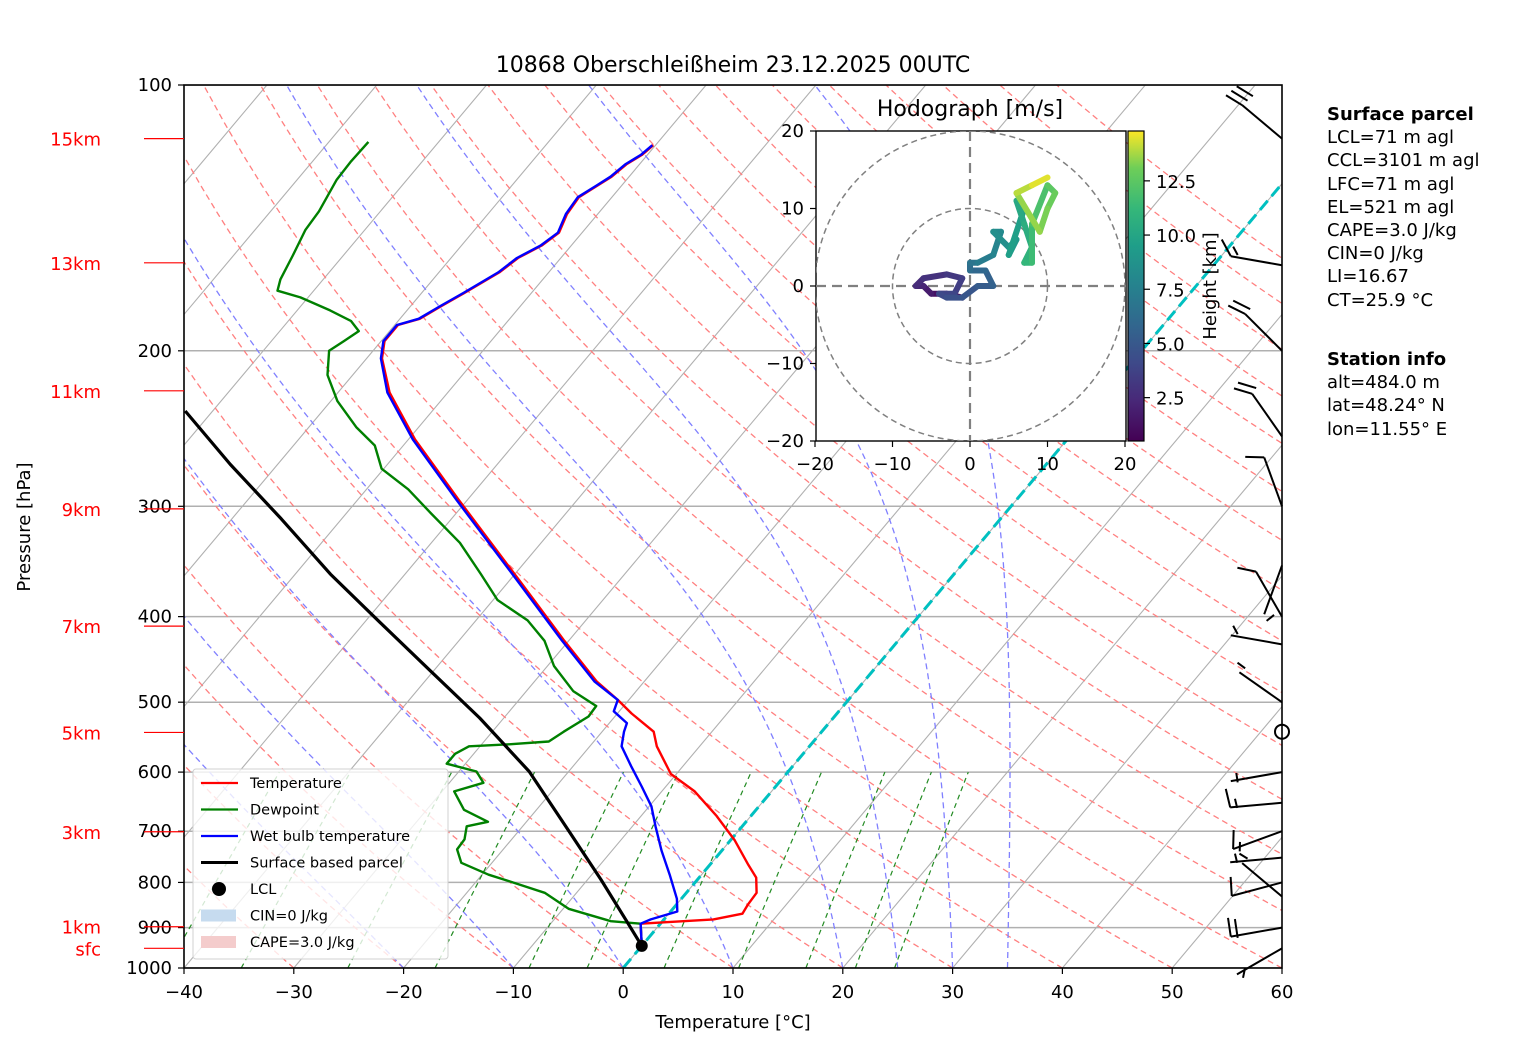 Image resolution: width=1517 pixels, height=1054 pixels. I want to click on hodograph-x-tick-label: 0, so click(969, 464).